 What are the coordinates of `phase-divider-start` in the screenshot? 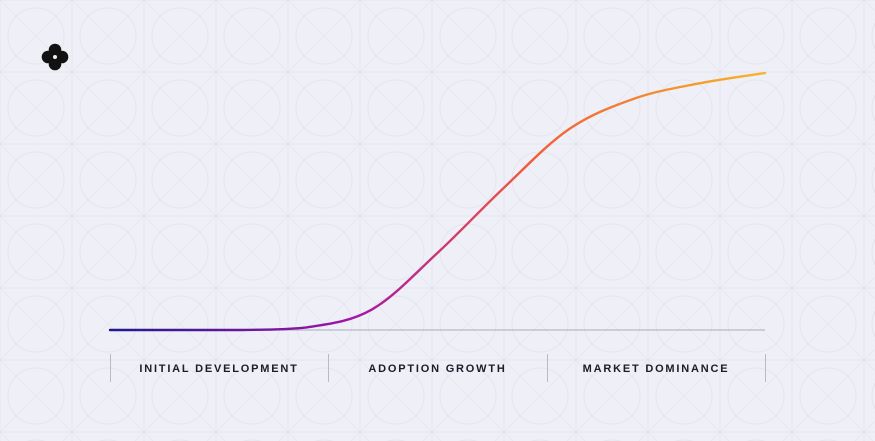 It's located at (110, 368).